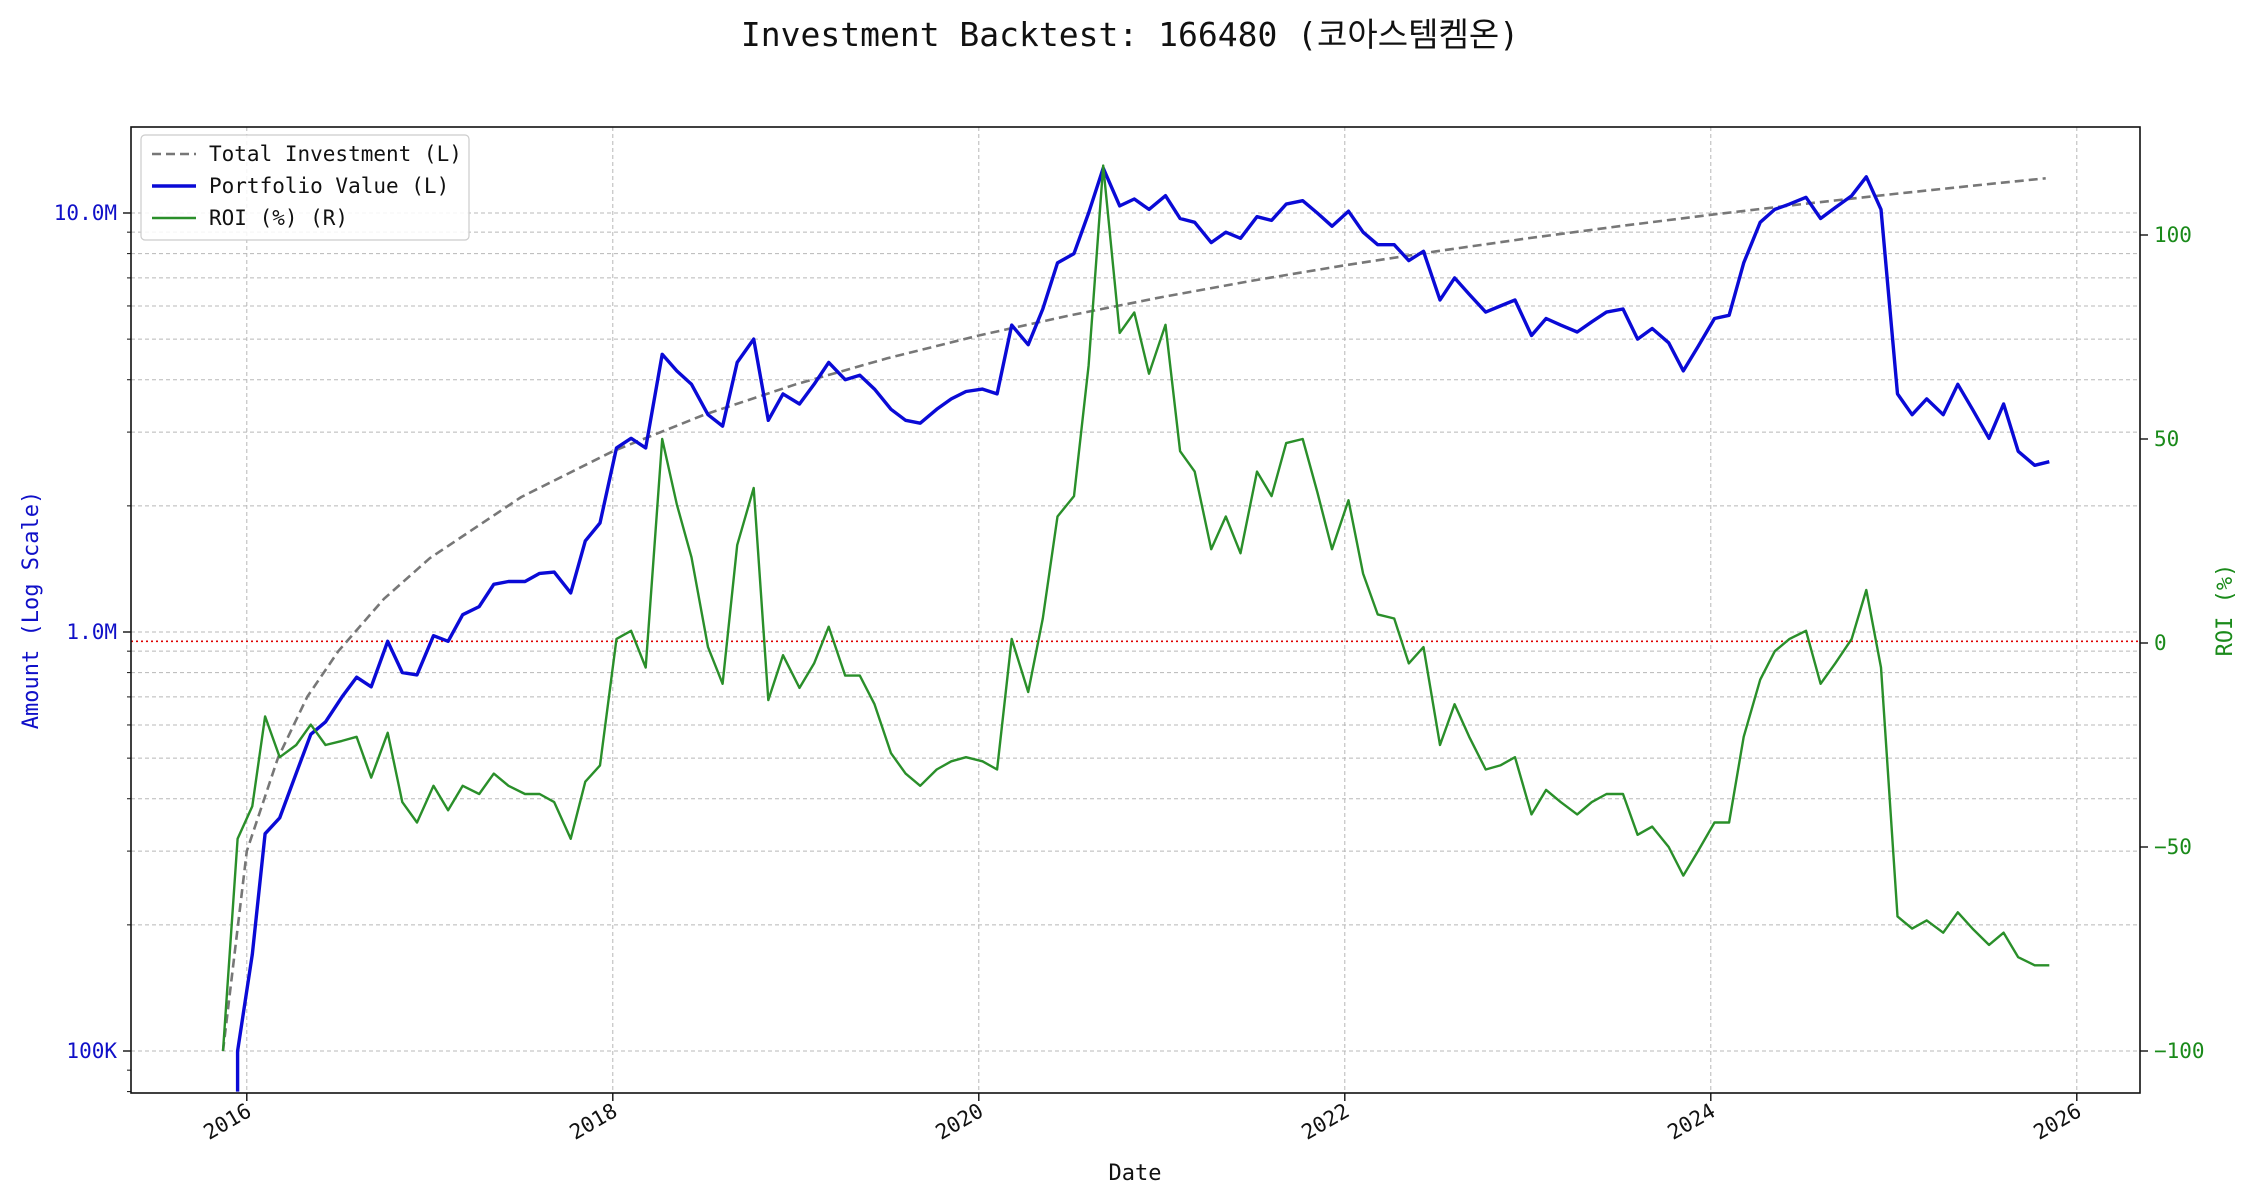 The height and width of the screenshot is (1200, 2250). I want to click on left-y-axis-label: Amount (Log Scale), so click(31, 610).